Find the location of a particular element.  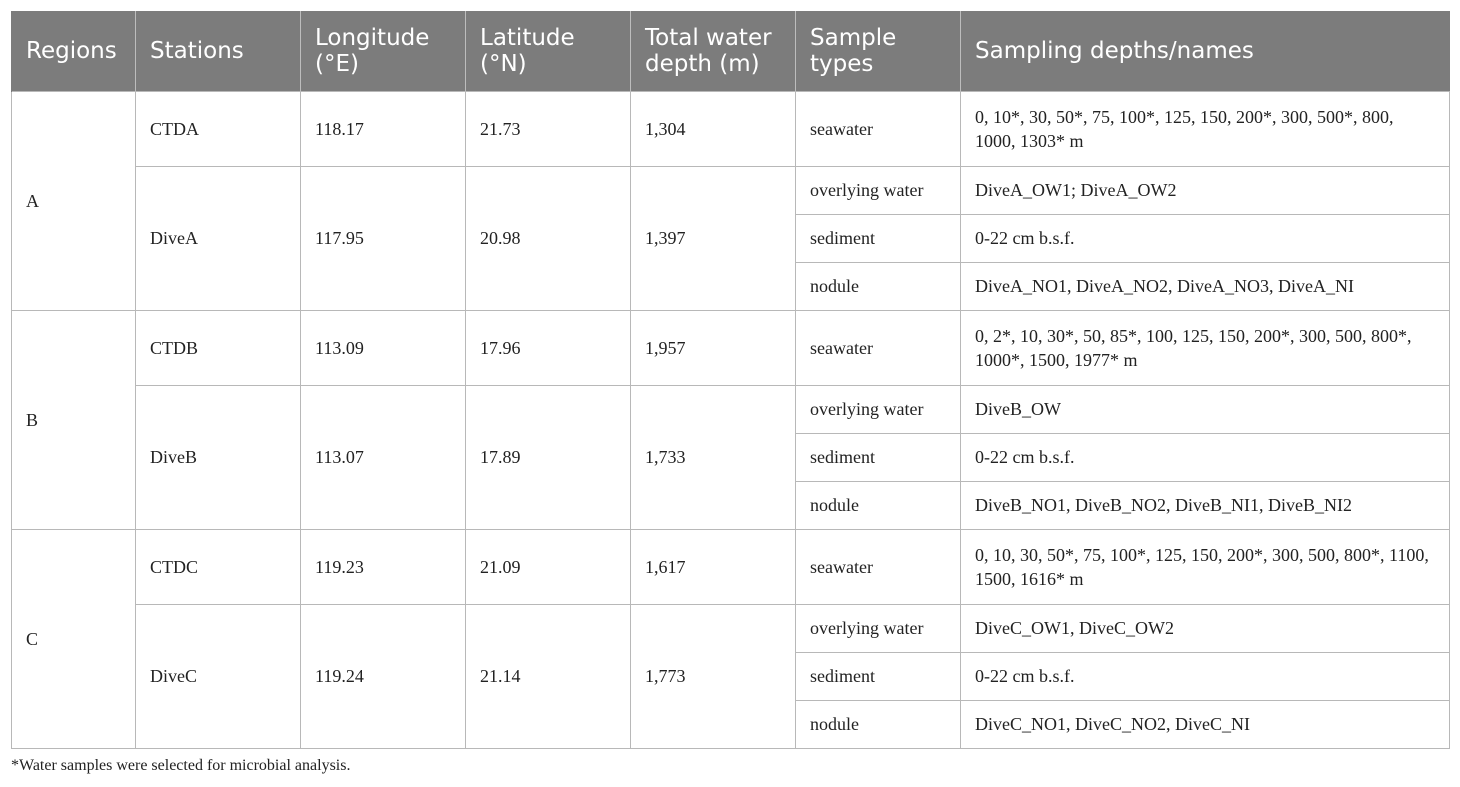

longitude-cell: 113.07 is located at coordinates (383, 457).